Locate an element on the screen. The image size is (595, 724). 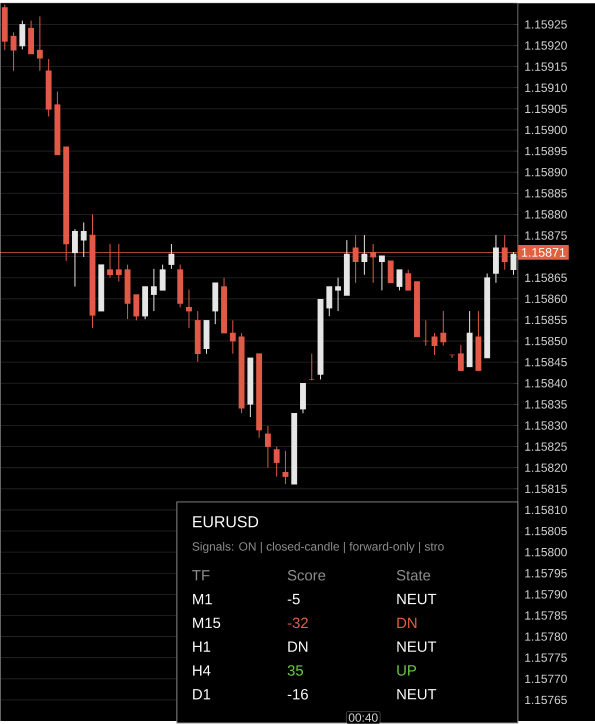
y-tick-label: 1.15855 is located at coordinates (546, 320).